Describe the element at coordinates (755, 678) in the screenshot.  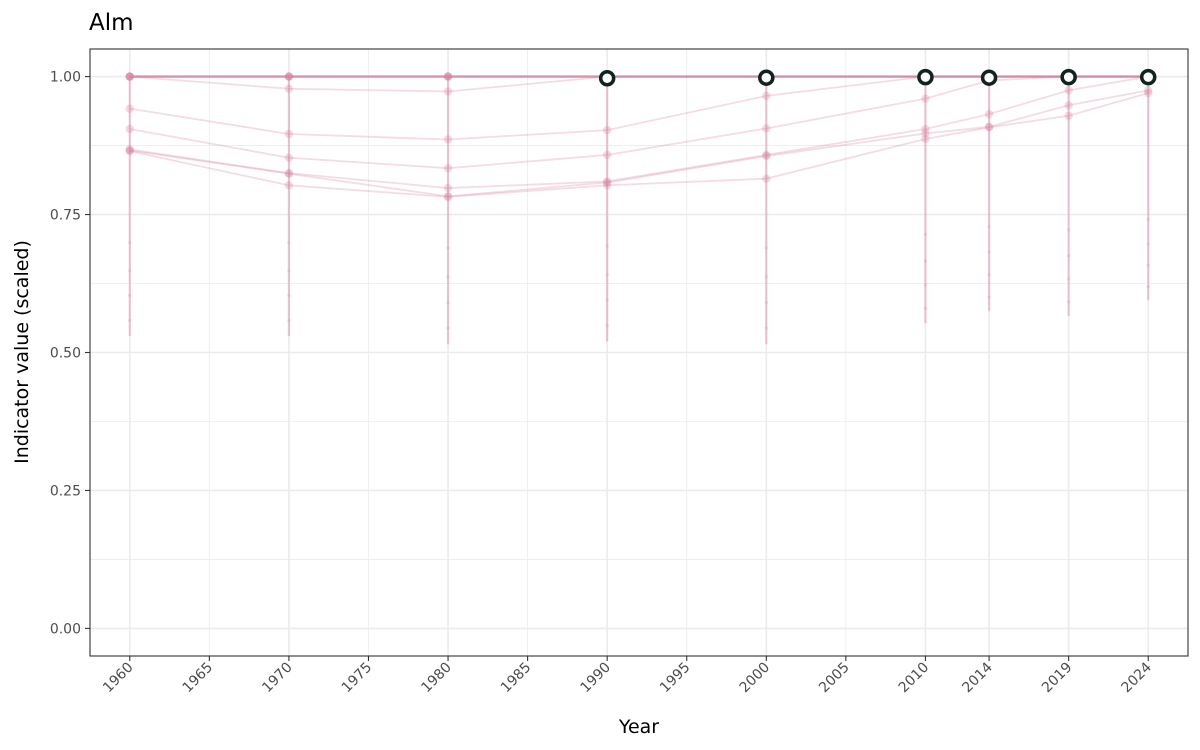
I see `x-tick-label: 2000` at that location.